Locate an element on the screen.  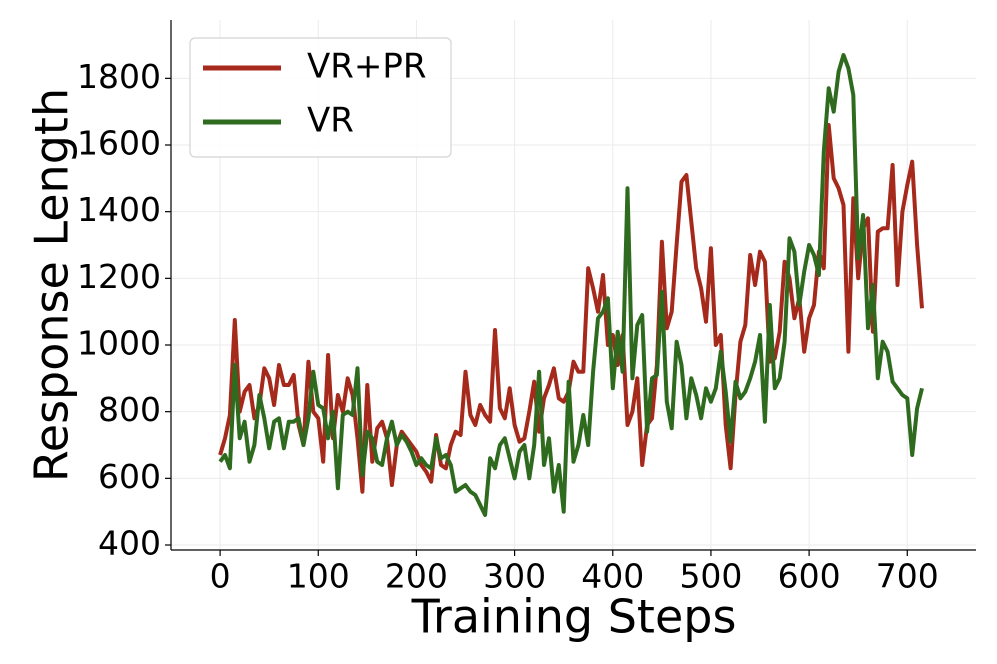
y-tick-label: 1800 is located at coordinates (119, 76).